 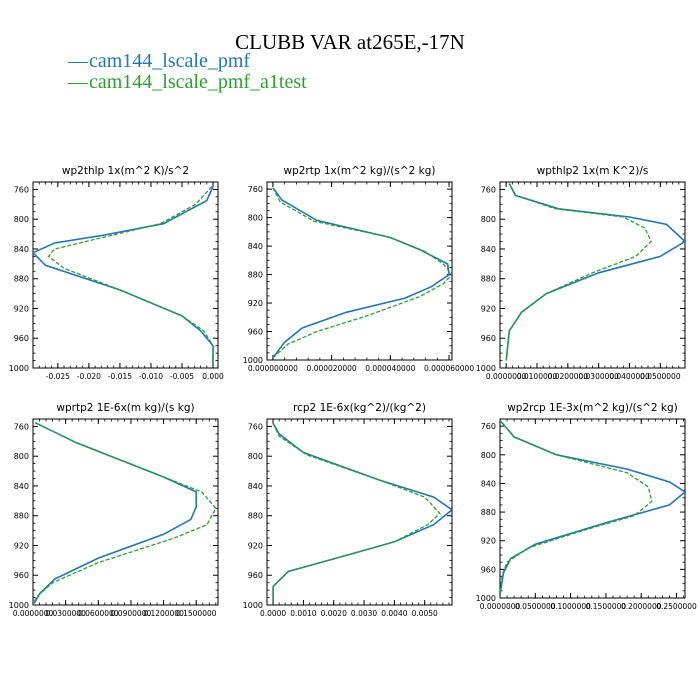 What do you see at coordinates (568, 376) in the screenshot?
I see `x-tick-label: 0.0200000` at bounding box center [568, 376].